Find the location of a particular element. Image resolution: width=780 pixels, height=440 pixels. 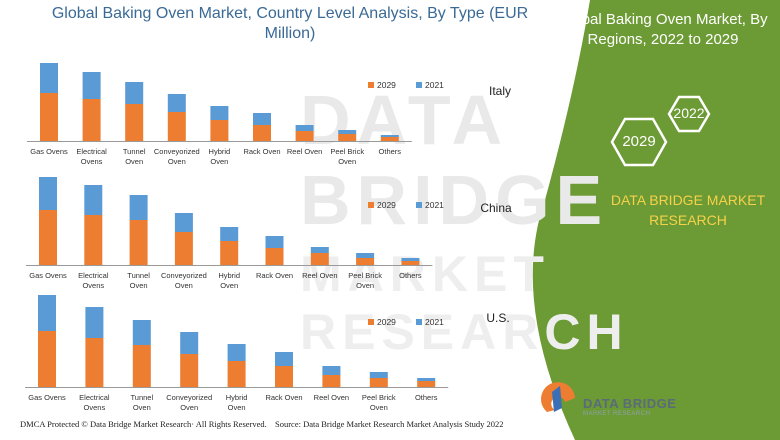

hexagon-2022 is located at coordinates (689, 114).